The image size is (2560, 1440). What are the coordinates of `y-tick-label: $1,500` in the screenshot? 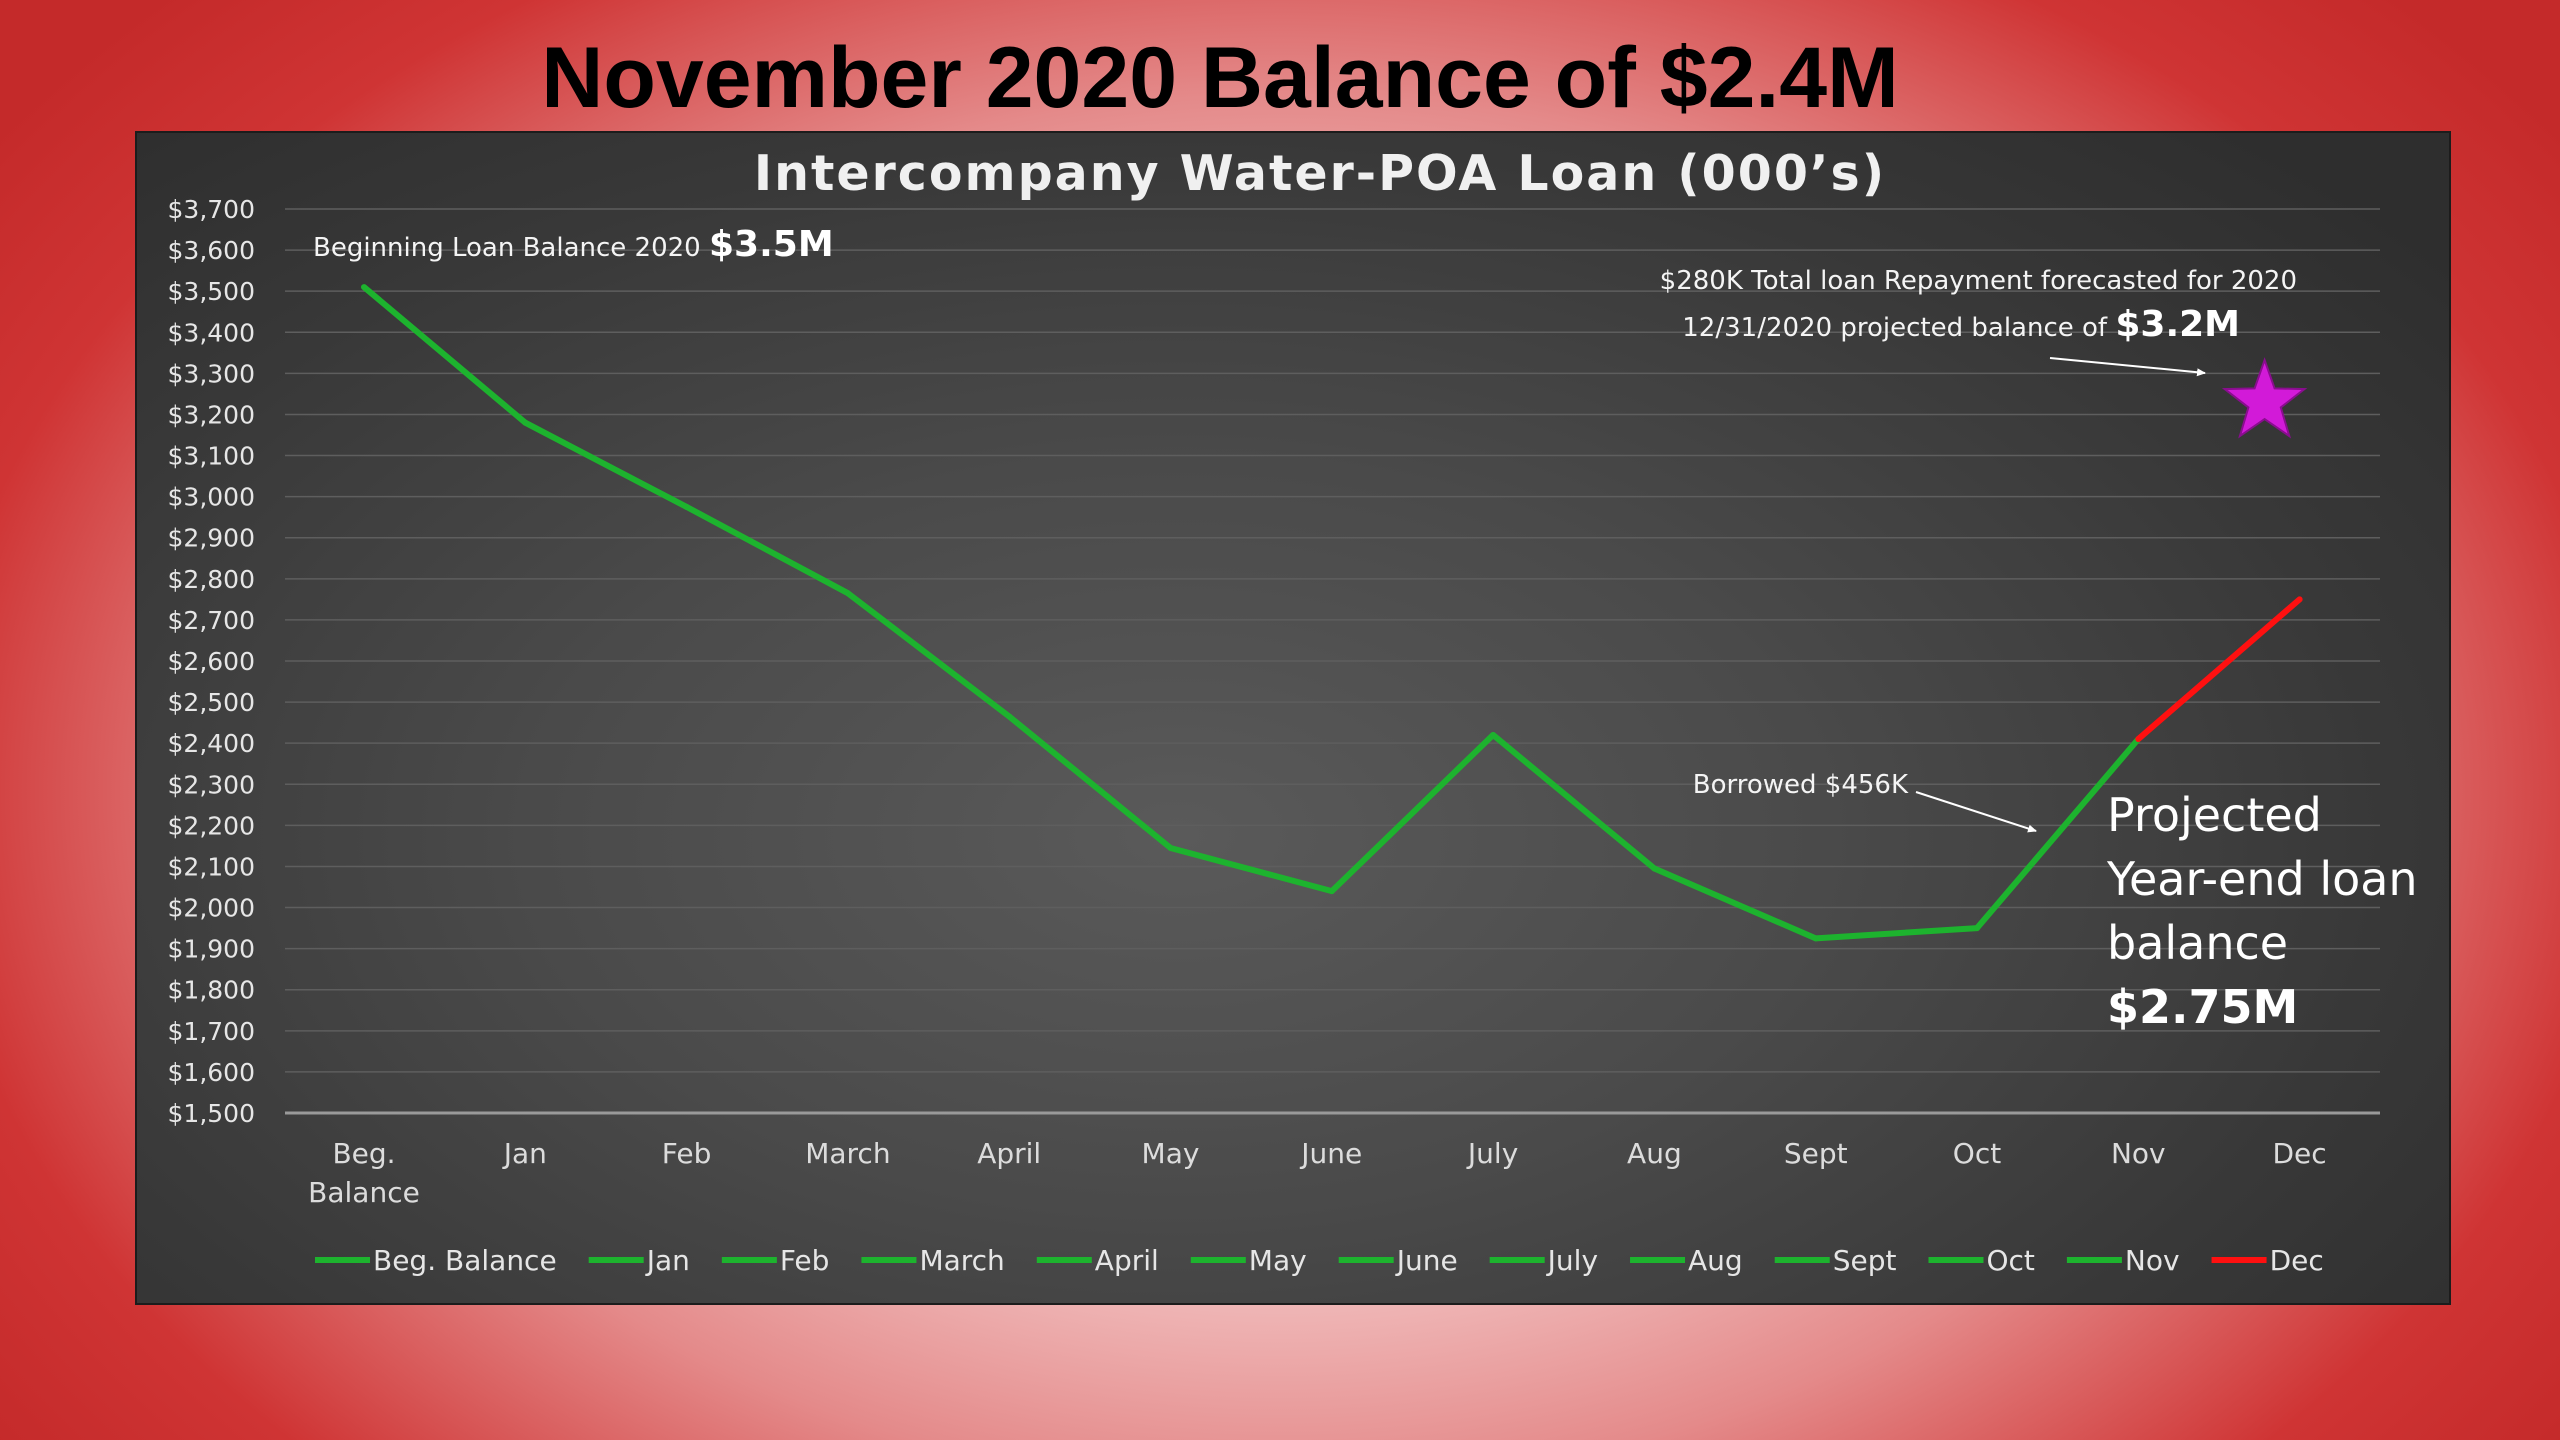 It's located at (211, 1113).